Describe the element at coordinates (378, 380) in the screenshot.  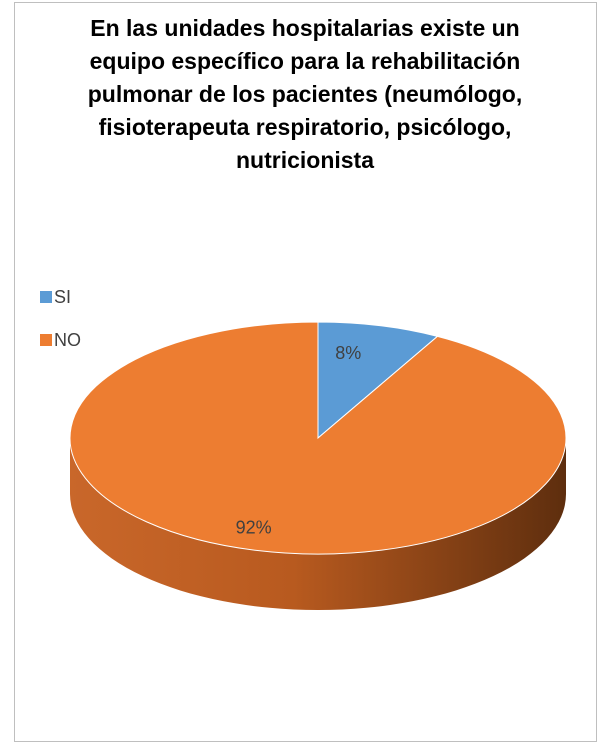
I see `pie-slice` at that location.